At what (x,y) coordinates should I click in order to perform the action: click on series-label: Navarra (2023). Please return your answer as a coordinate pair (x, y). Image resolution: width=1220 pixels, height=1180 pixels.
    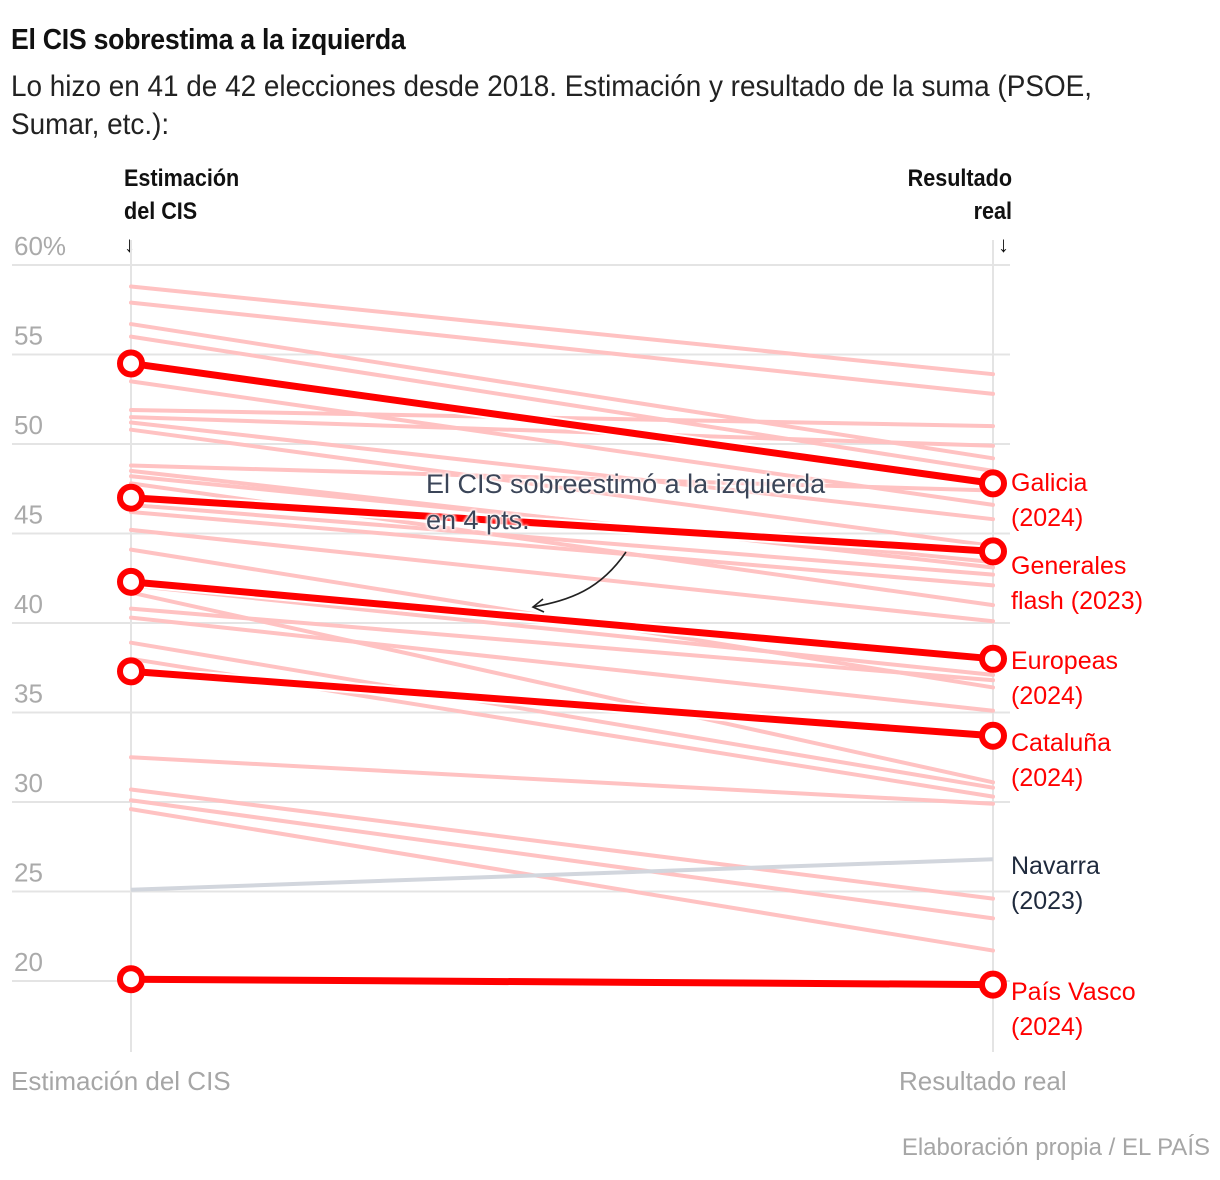
    Looking at the image, I should click on (1055, 884).